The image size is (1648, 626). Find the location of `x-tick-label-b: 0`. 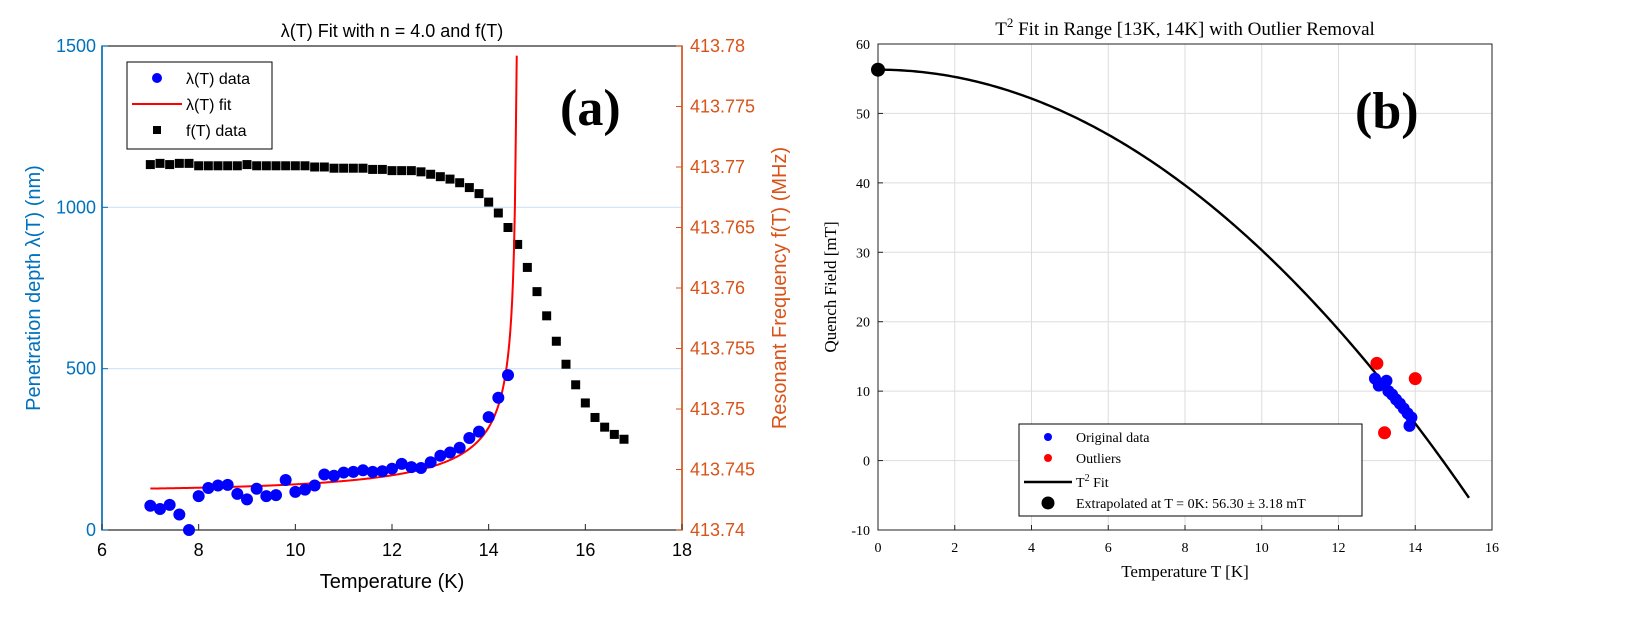

x-tick-label-b: 0 is located at coordinates (878, 548).